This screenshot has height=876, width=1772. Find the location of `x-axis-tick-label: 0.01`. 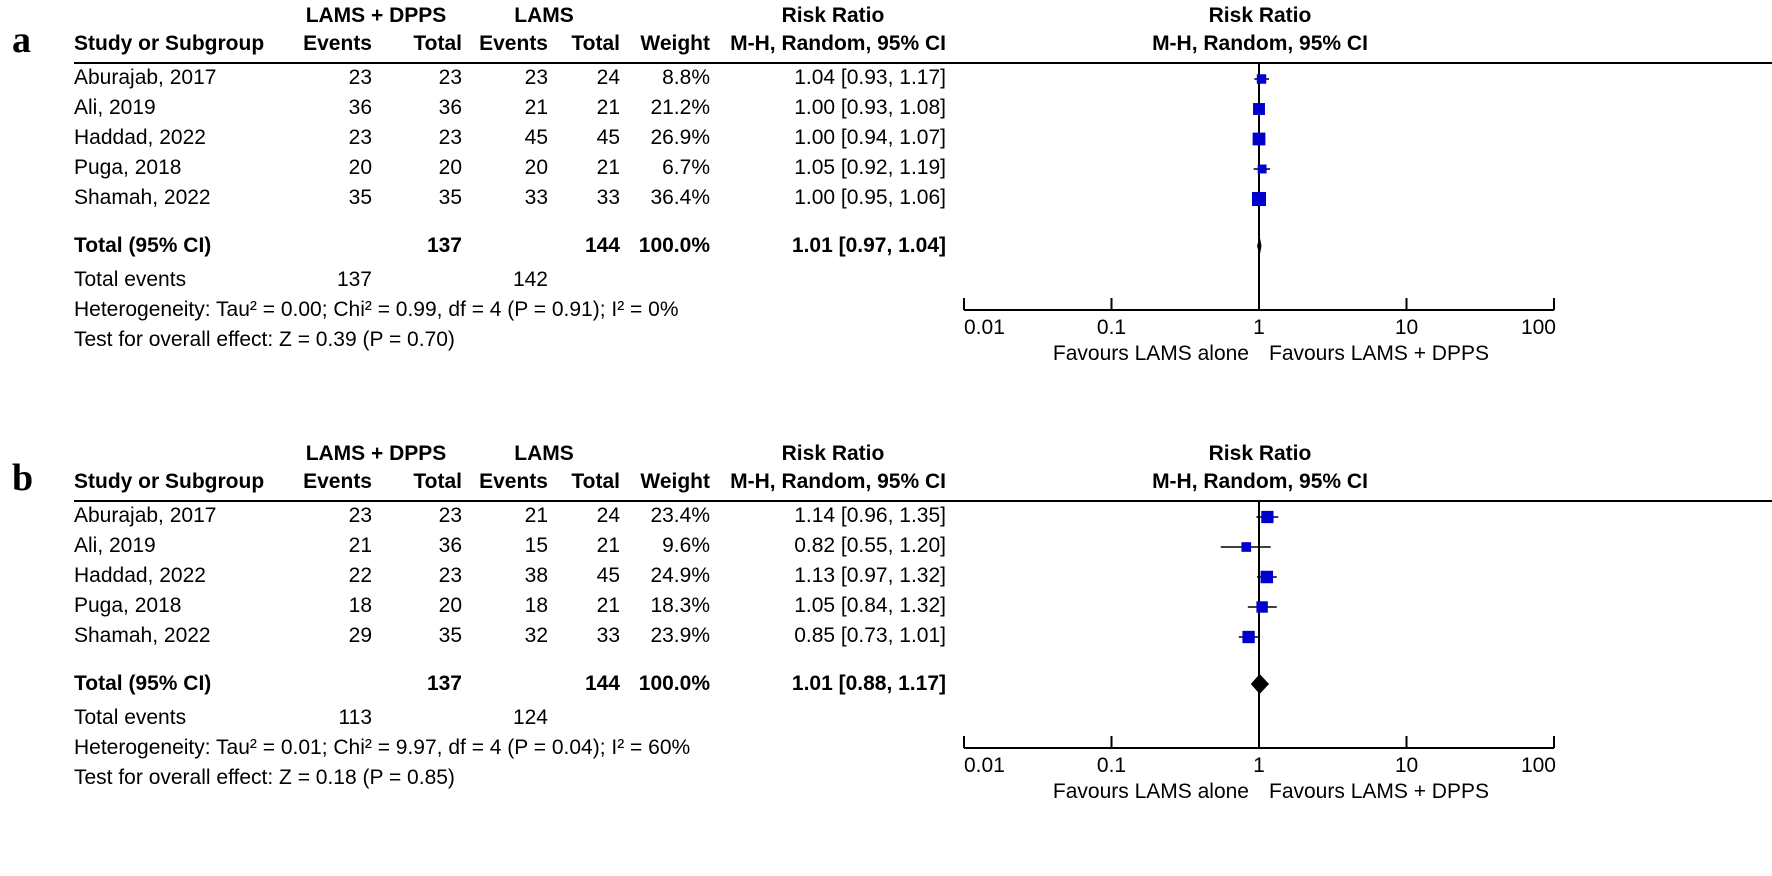

x-axis-tick-label: 0.01 is located at coordinates (984, 327).